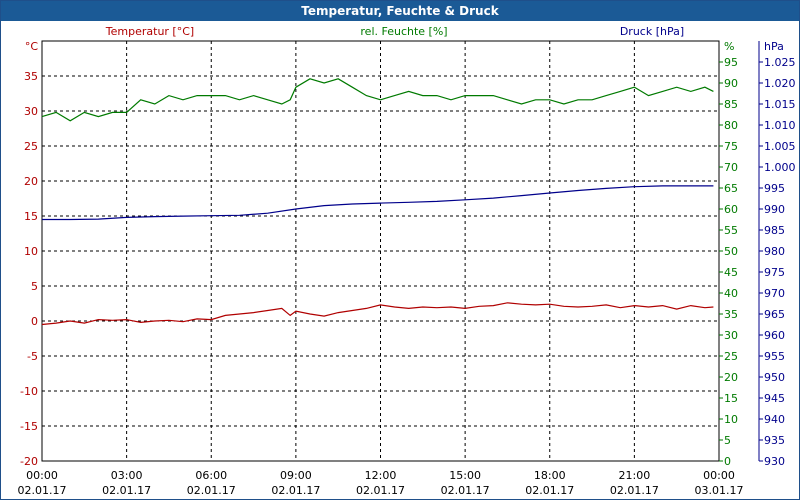  Describe the element at coordinates (727, 461) in the screenshot. I see `humidity-tick: 0` at that location.